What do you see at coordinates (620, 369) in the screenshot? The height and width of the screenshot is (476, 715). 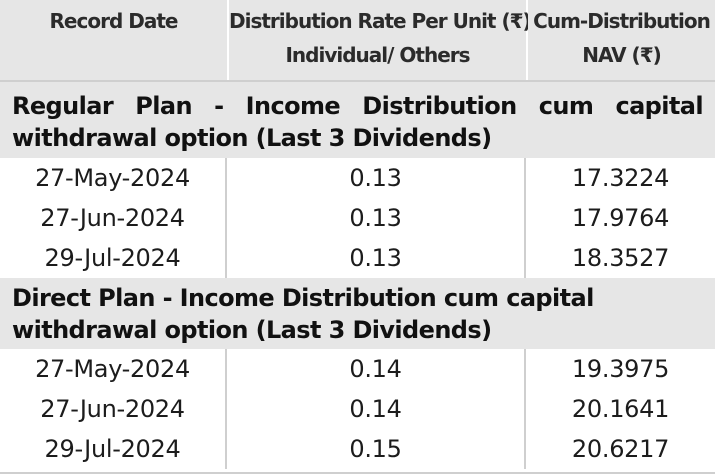 I see `nav-cell: 19.3975` at bounding box center [620, 369].